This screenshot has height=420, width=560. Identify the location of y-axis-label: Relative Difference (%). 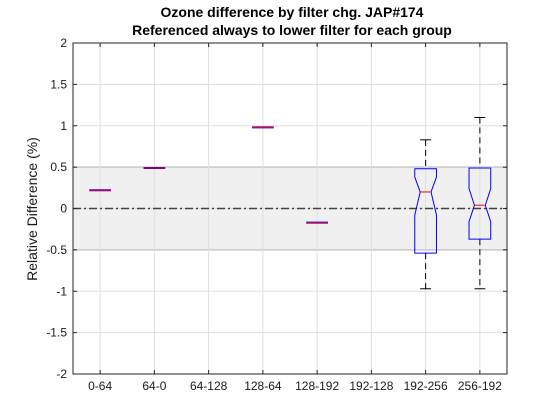
(32, 209).